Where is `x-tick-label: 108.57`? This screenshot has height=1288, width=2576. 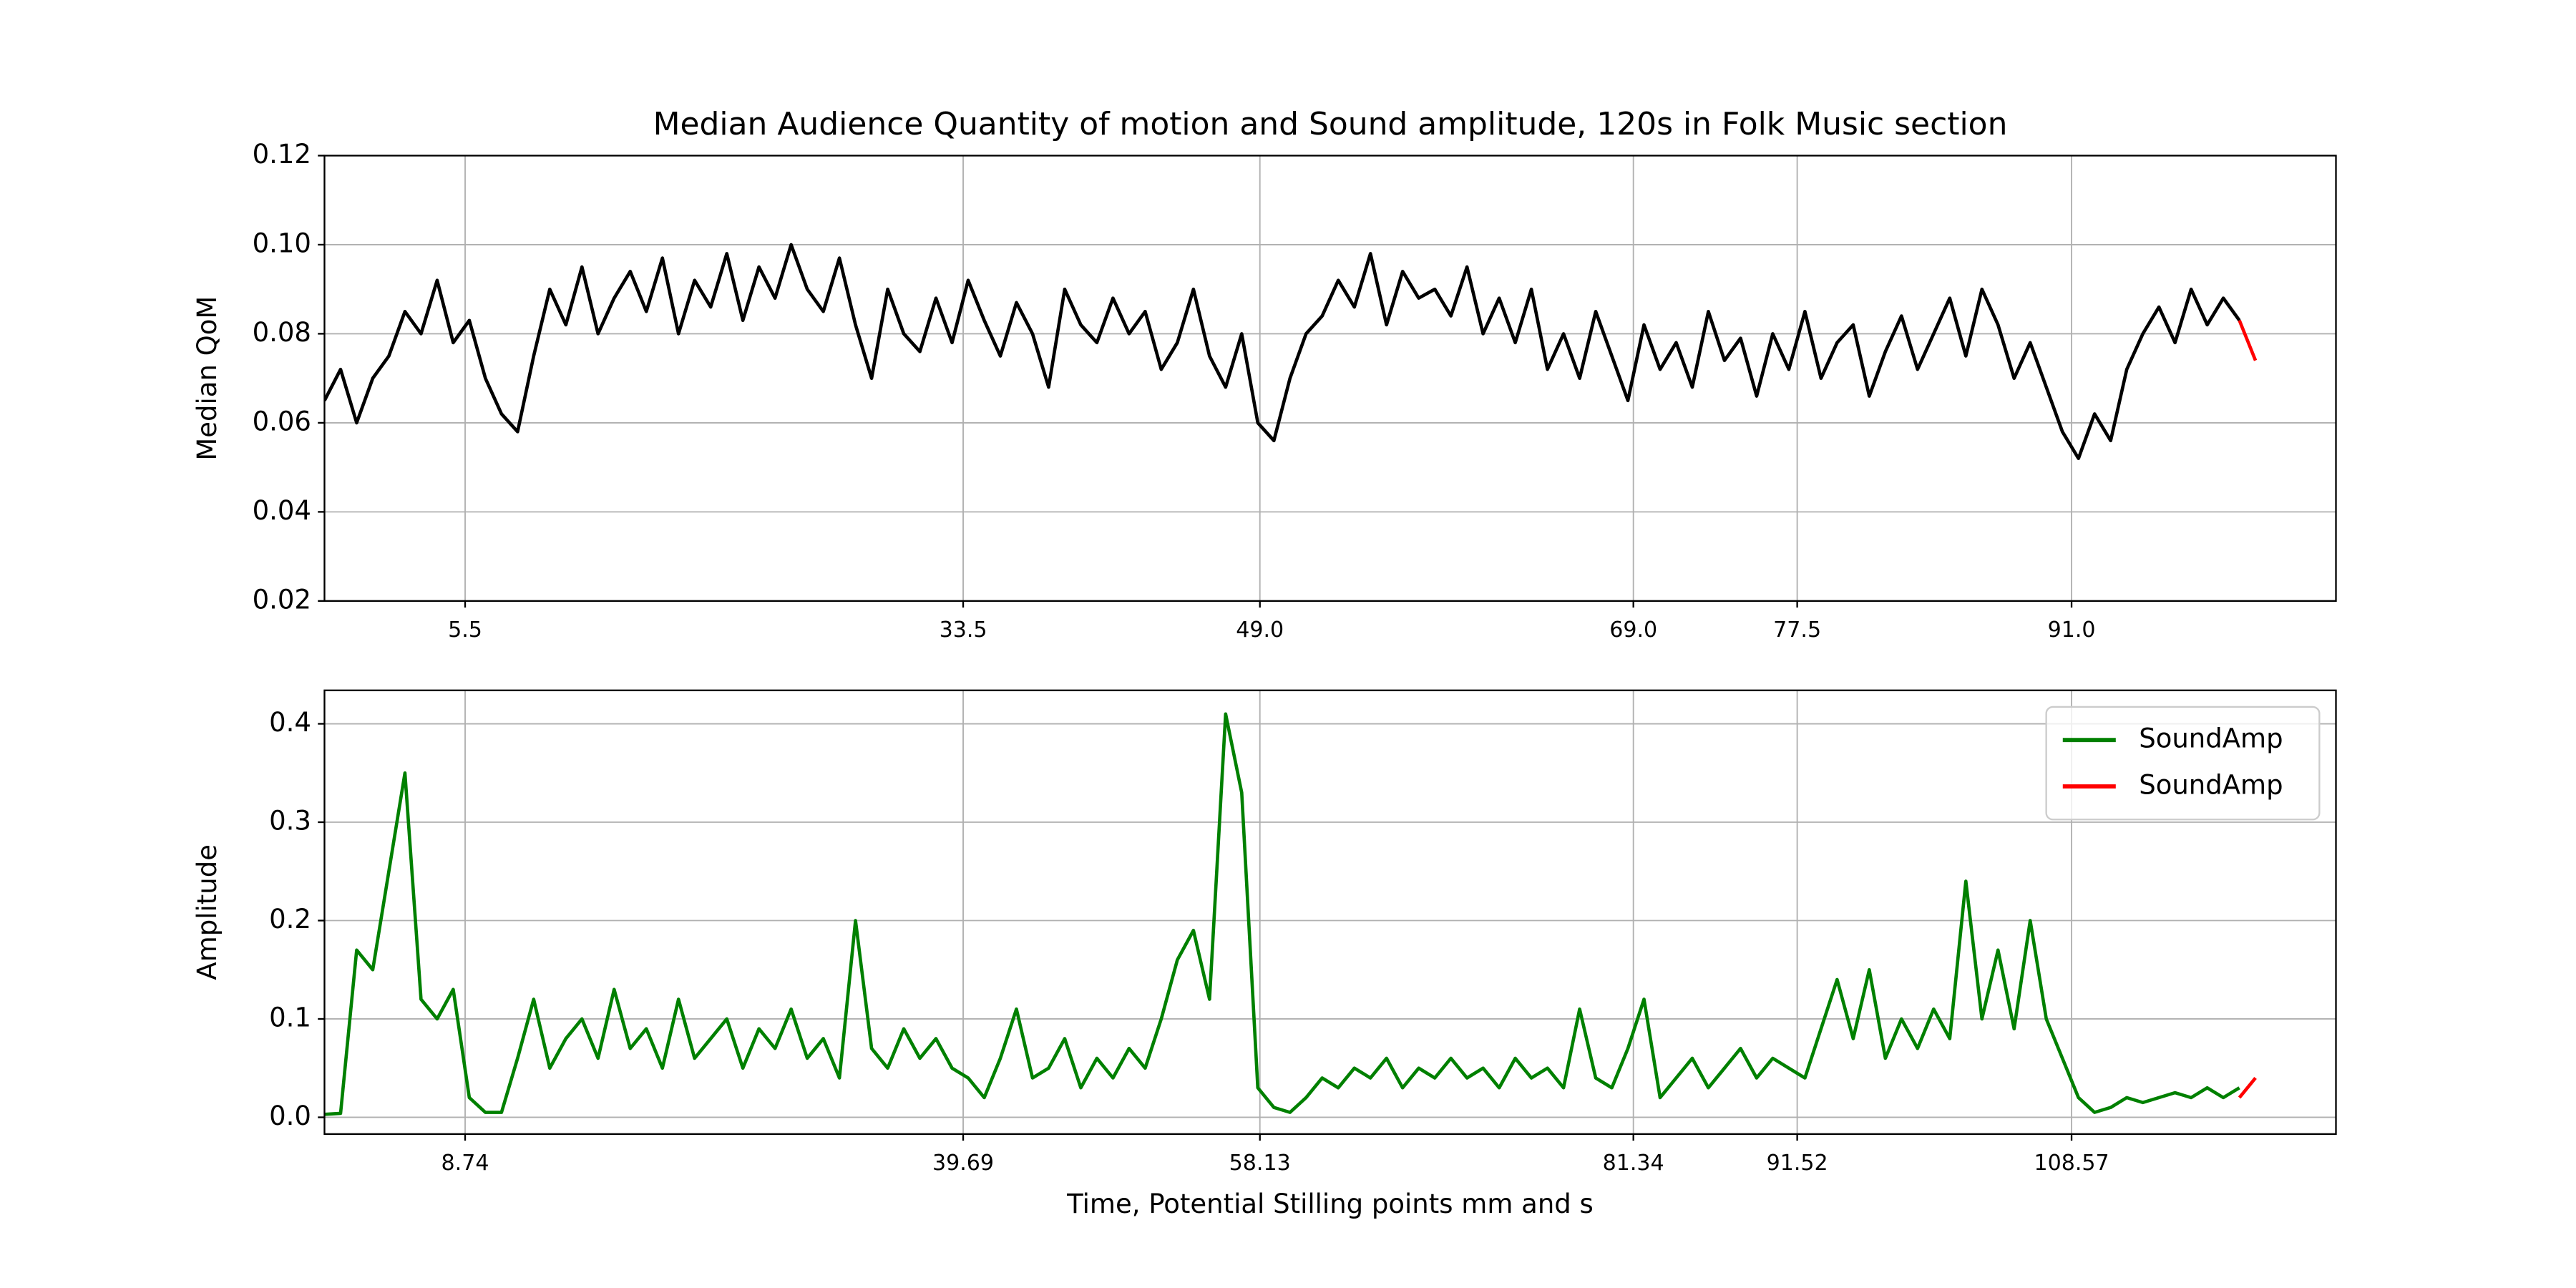 x-tick-label: 108.57 is located at coordinates (2071, 1163).